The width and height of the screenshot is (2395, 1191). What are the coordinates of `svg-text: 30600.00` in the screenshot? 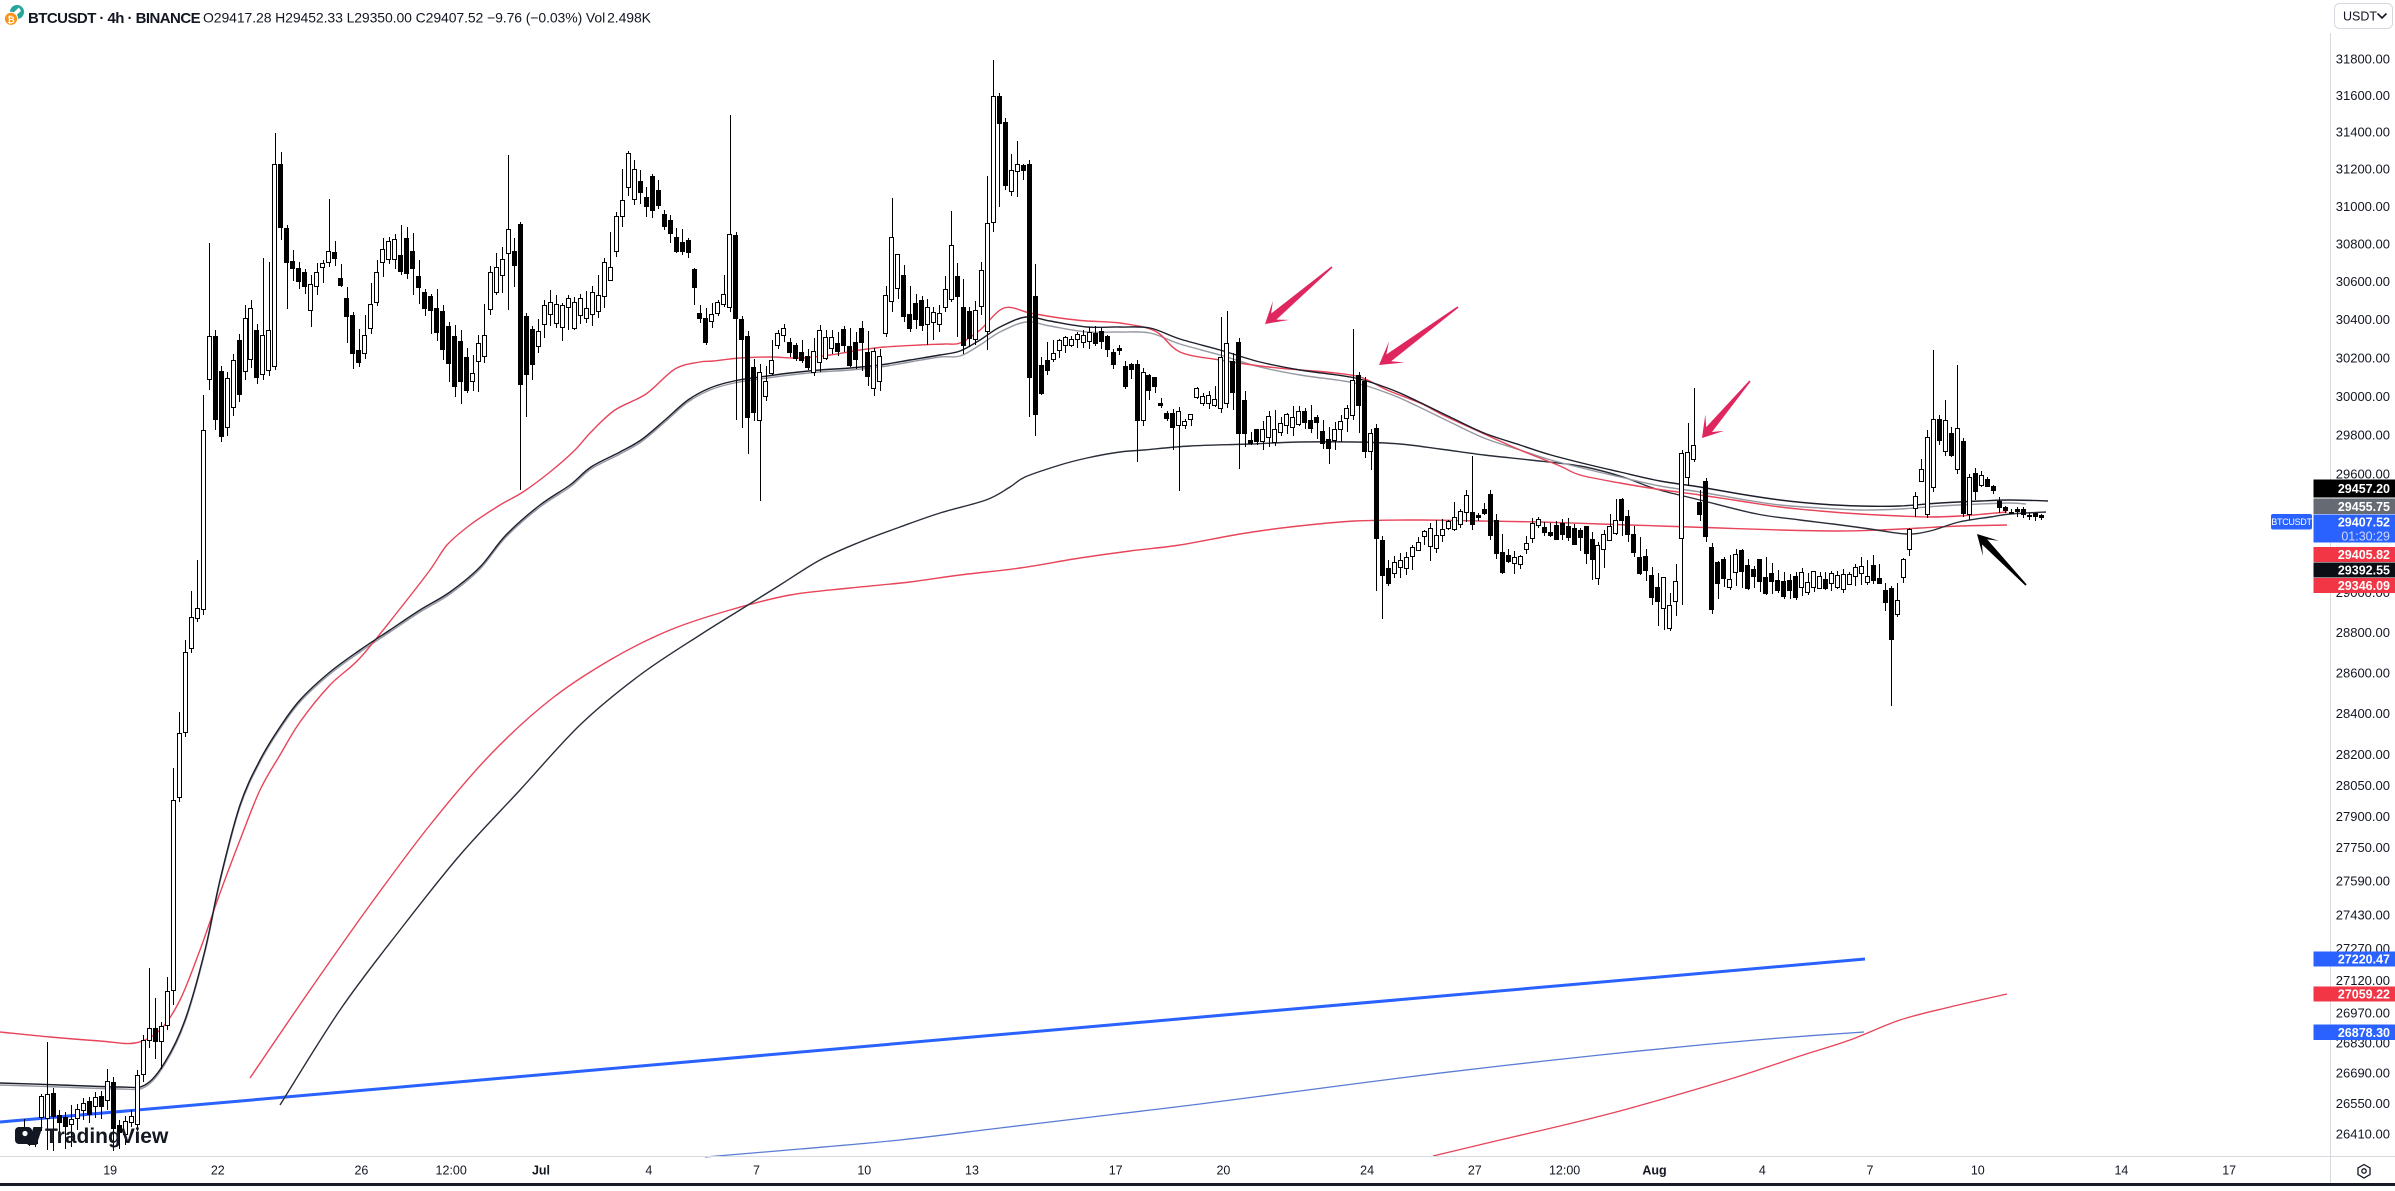 It's located at (2363, 281).